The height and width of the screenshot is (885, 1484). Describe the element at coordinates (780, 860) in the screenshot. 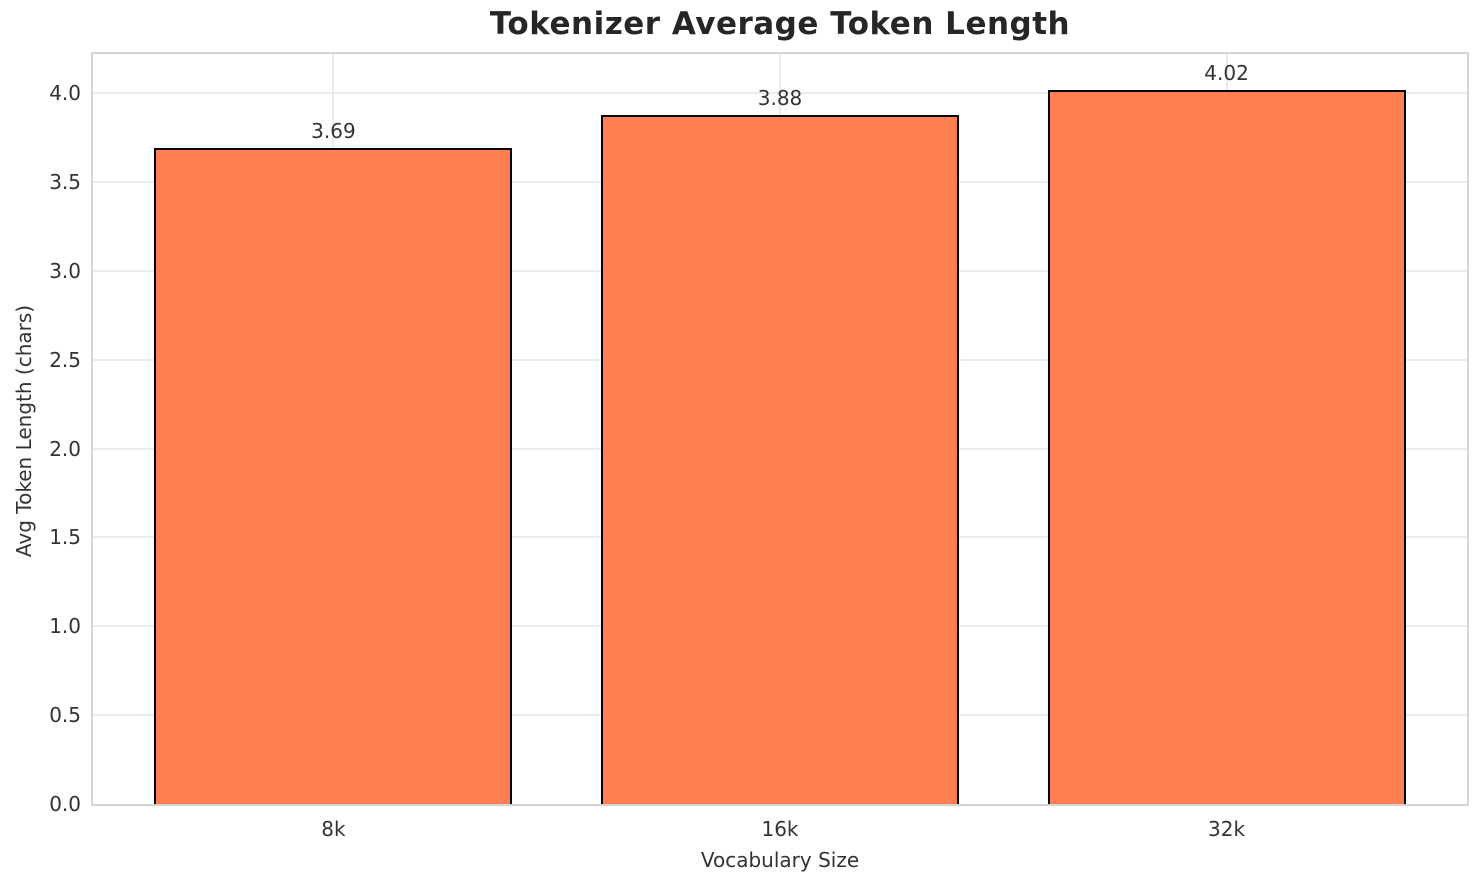

I see `x-axis-label: Vocabulary Size` at that location.